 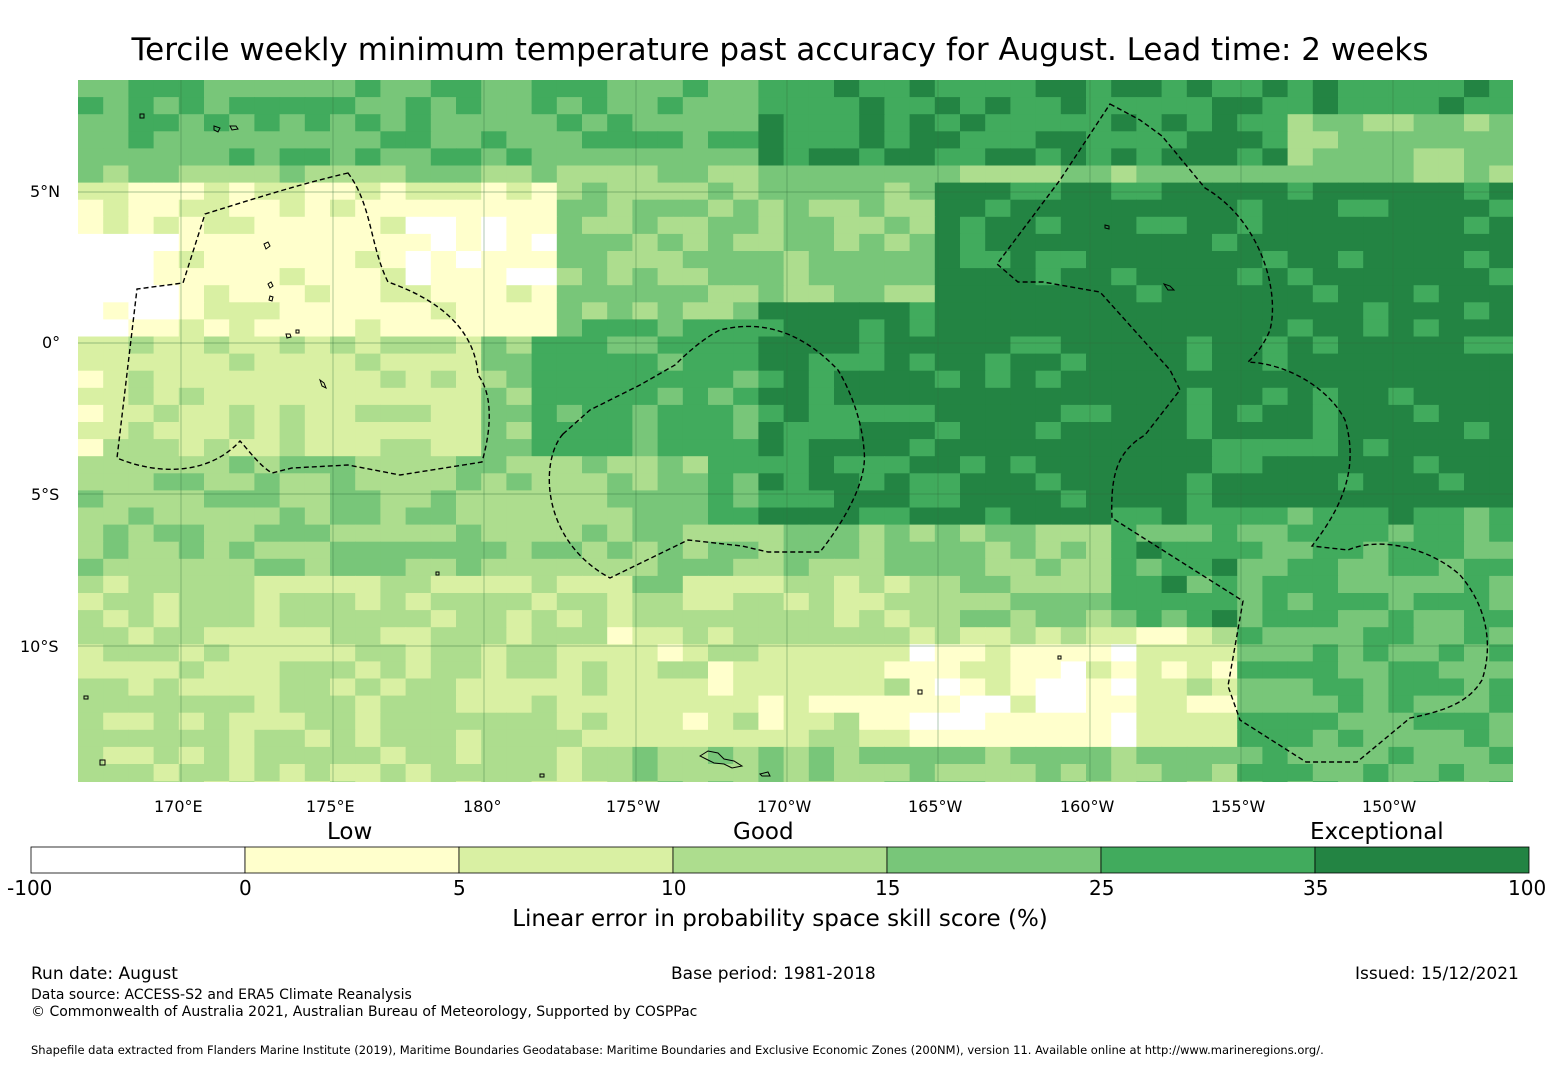 I want to click on colorbar-tick: 100, so click(x=1527, y=888).